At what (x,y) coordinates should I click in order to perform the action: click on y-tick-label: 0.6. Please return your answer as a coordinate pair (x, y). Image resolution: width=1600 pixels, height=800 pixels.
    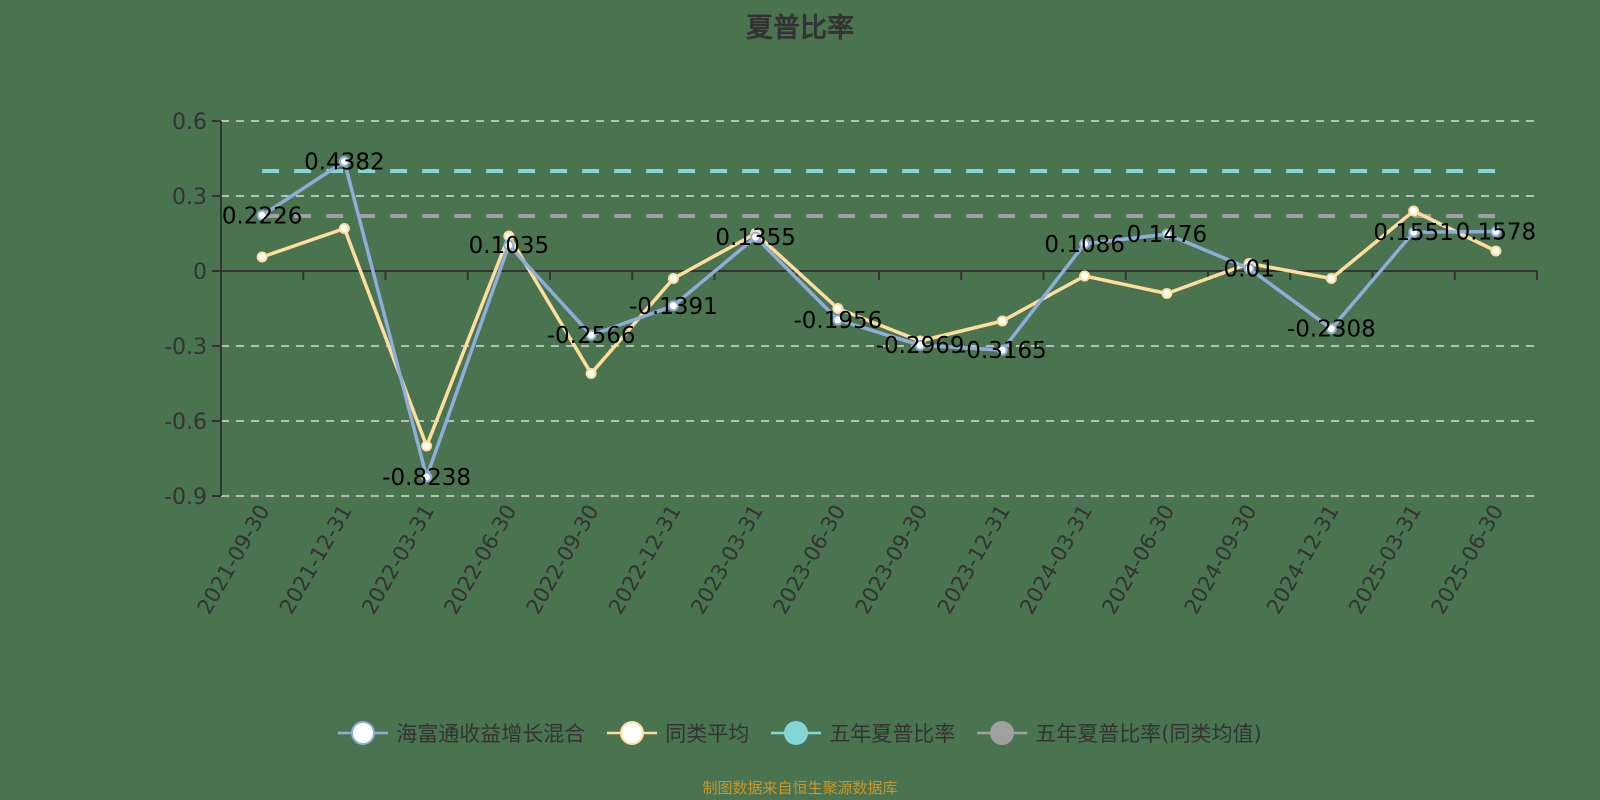
    Looking at the image, I should click on (189, 122).